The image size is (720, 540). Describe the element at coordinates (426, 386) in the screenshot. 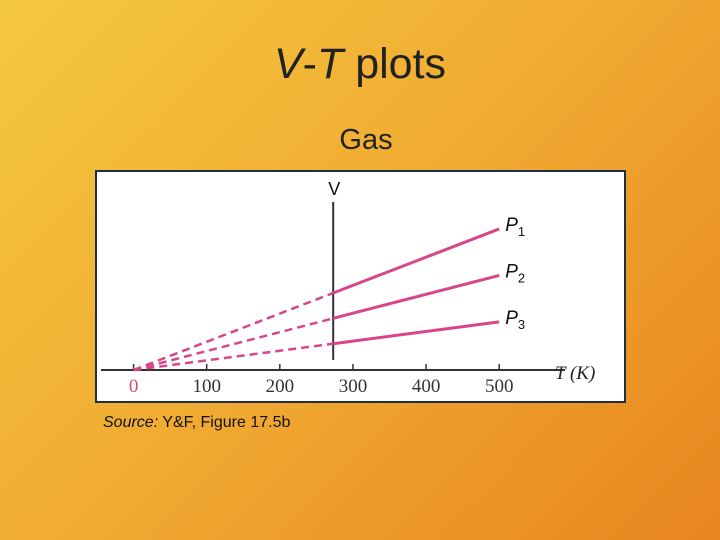

I see `x-tick-label: 400` at that location.